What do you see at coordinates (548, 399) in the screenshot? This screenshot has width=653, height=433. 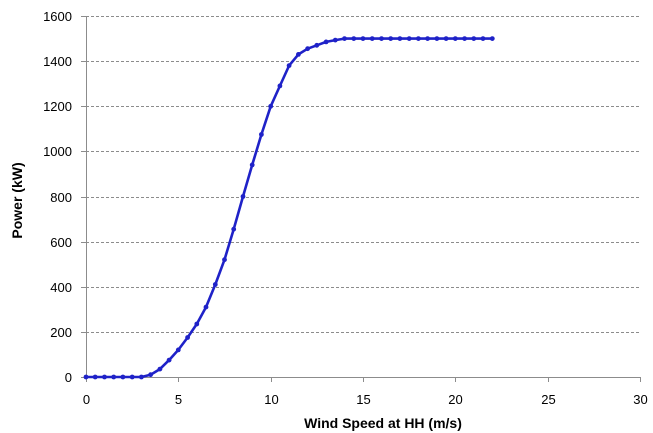 I see `x-tick-label-25: 25` at bounding box center [548, 399].